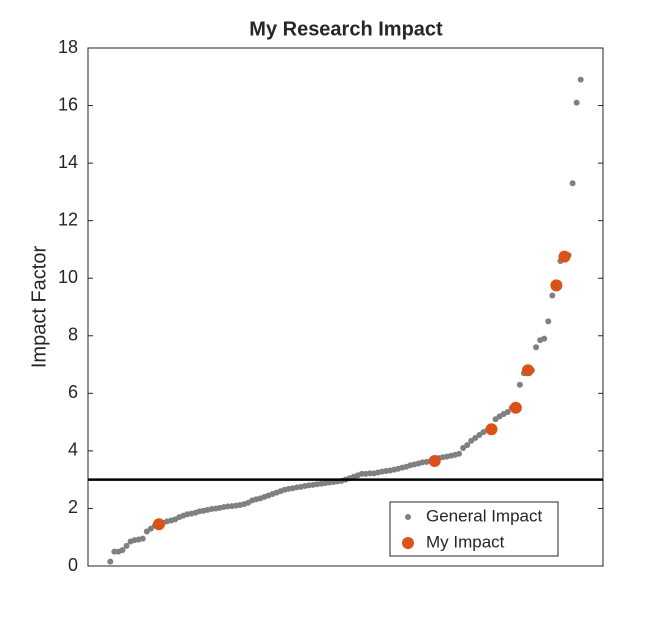 The height and width of the screenshot is (636, 667). I want to click on legend-label: My Impact, so click(465, 541).